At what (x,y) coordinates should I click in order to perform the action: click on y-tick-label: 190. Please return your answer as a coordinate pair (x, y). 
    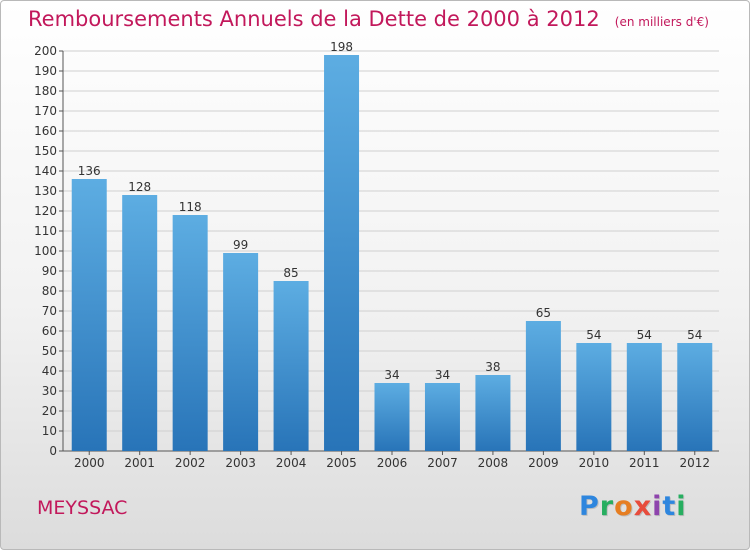
    Looking at the image, I should click on (45, 71).